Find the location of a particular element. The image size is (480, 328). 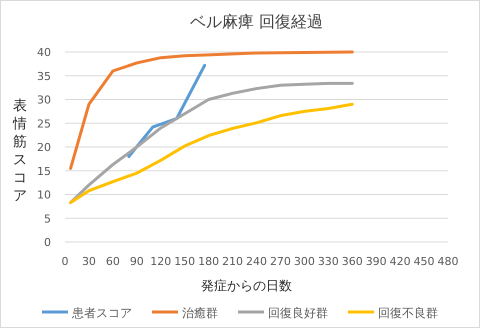

x-tick-label: 300 is located at coordinates (304, 261).